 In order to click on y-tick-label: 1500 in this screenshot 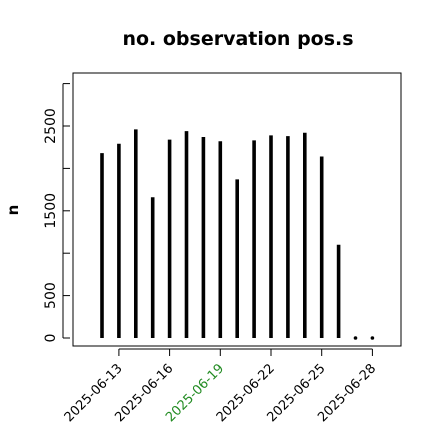, I will do `click(51, 211)`.